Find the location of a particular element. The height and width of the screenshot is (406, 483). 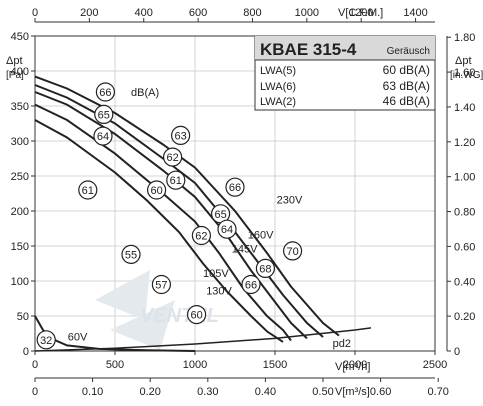

bottom-axis-label: V[m³/s] is located at coordinates (352, 392).